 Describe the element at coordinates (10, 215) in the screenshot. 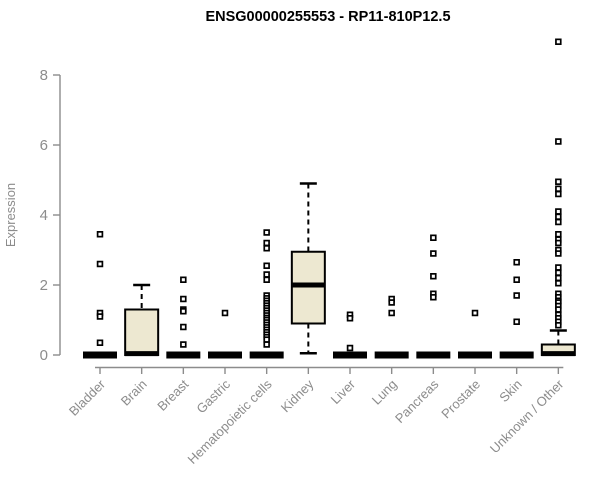

I see `y-axis-label: Expression` at that location.